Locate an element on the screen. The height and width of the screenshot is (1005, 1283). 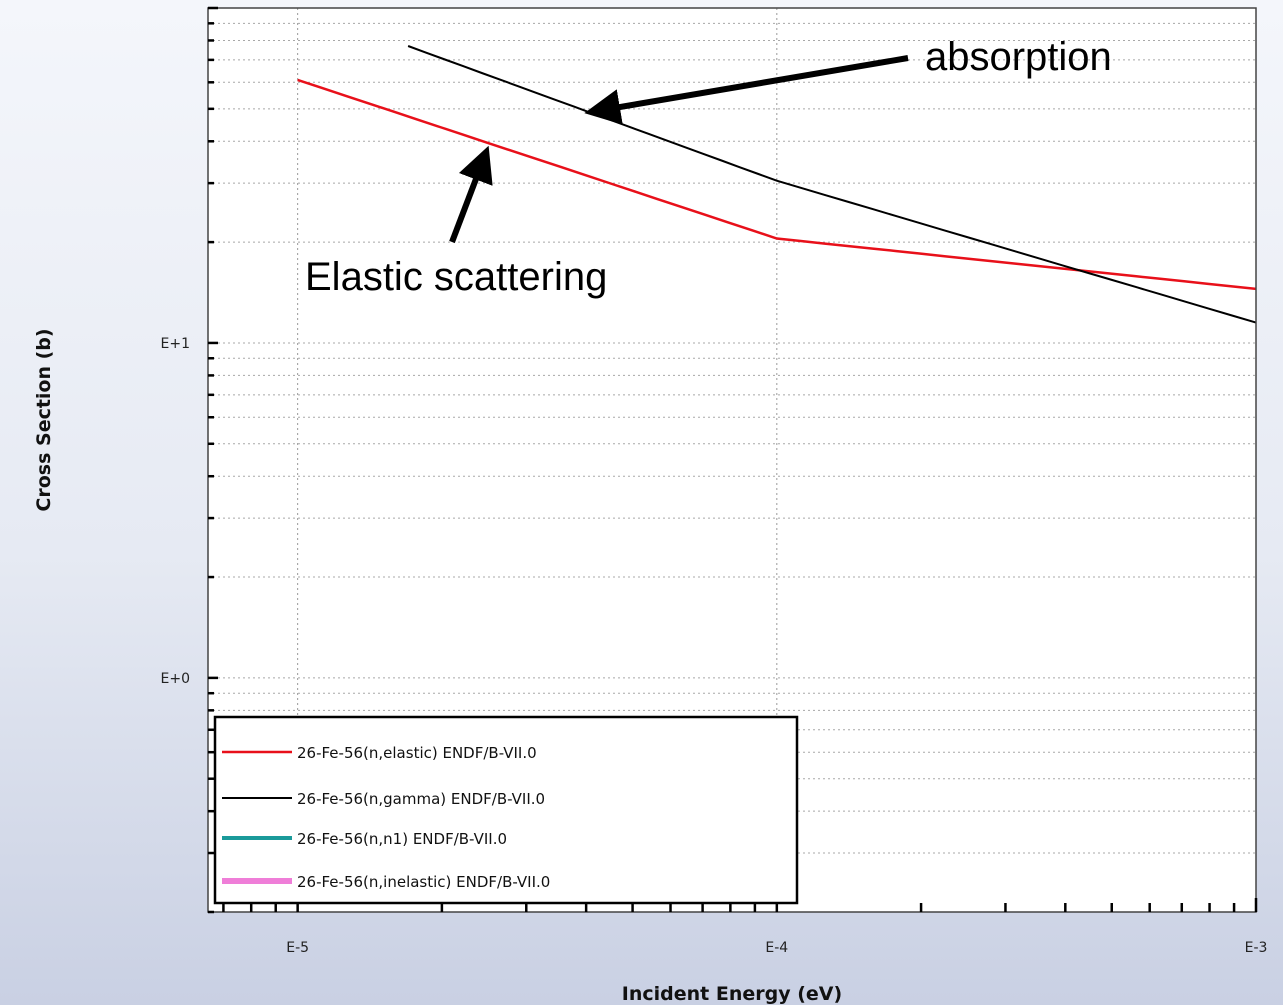
y-tick-label: E+0 is located at coordinates (175, 679).